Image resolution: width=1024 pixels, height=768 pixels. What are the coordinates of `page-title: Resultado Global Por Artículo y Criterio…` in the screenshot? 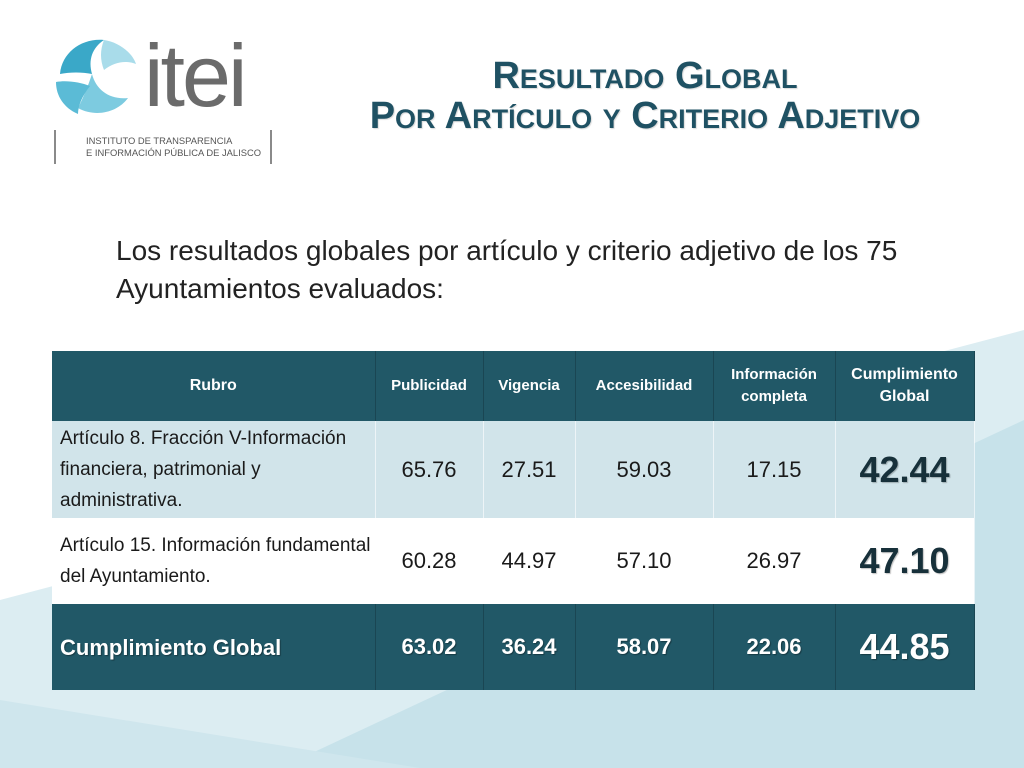 It's located at (645, 96).